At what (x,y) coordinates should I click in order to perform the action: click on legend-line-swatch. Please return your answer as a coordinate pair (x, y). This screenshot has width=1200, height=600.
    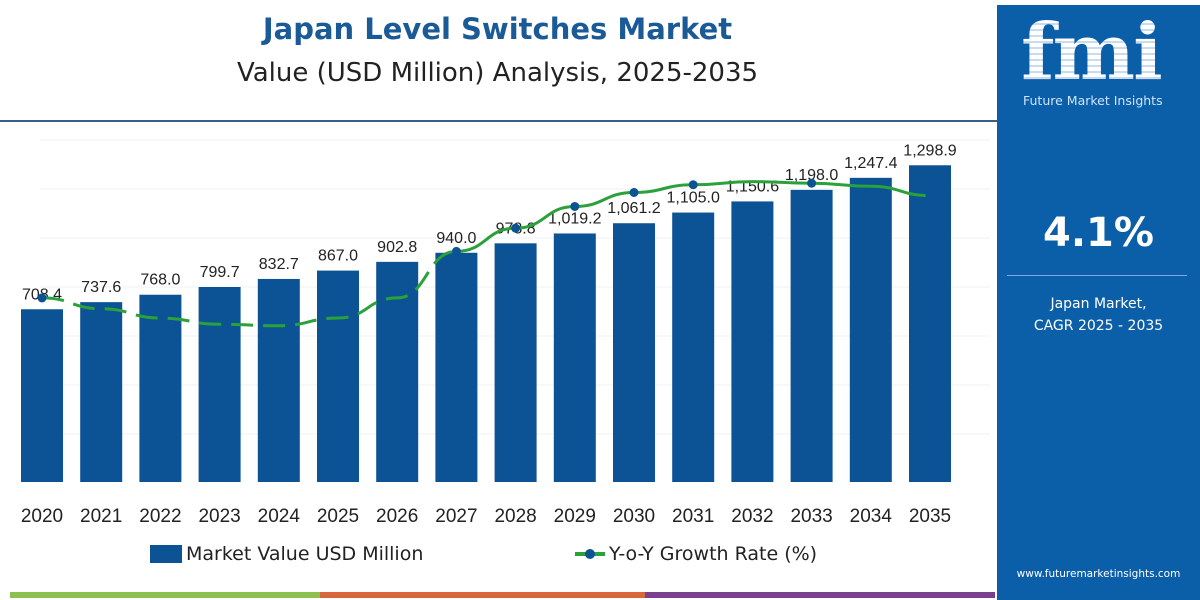
    Looking at the image, I should click on (590, 554).